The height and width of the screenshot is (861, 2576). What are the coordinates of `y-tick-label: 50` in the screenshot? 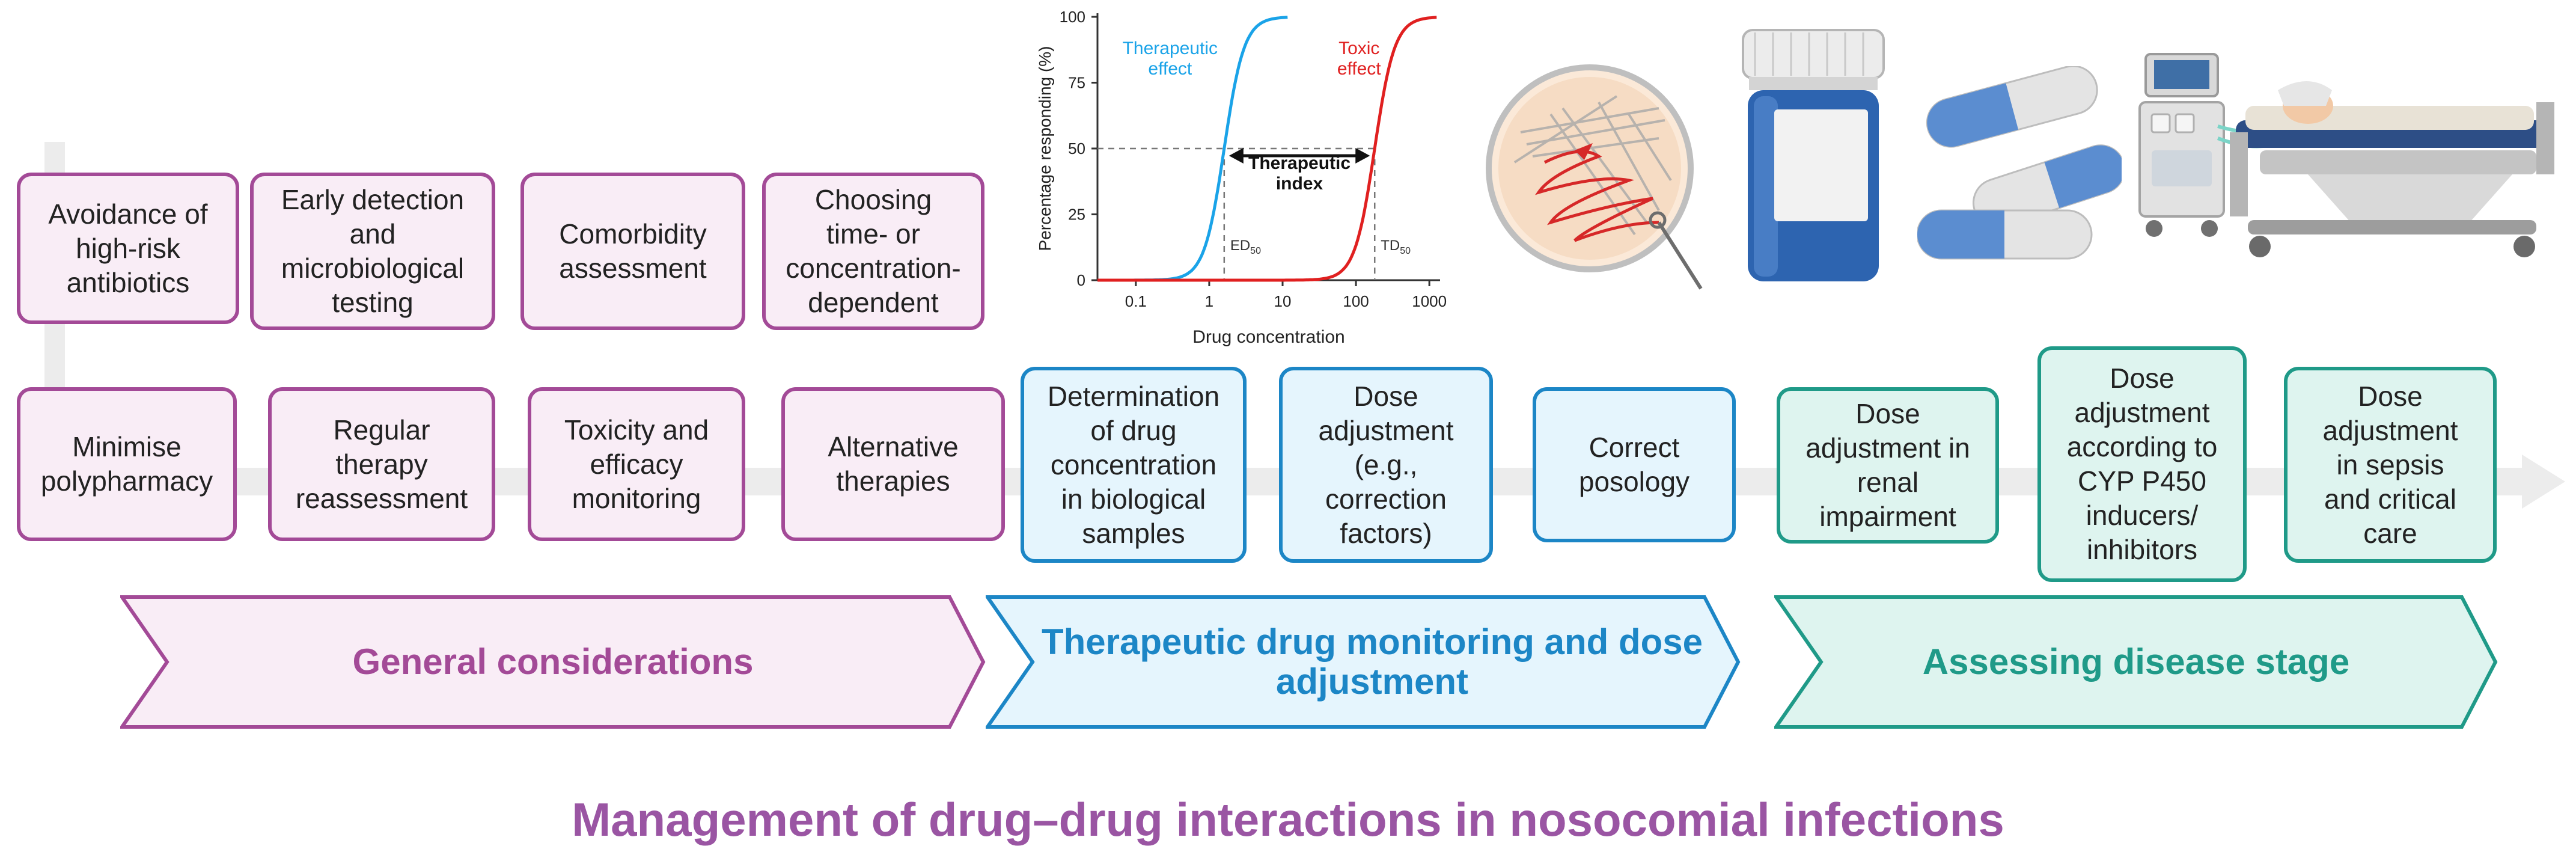 It's located at (1076, 149).